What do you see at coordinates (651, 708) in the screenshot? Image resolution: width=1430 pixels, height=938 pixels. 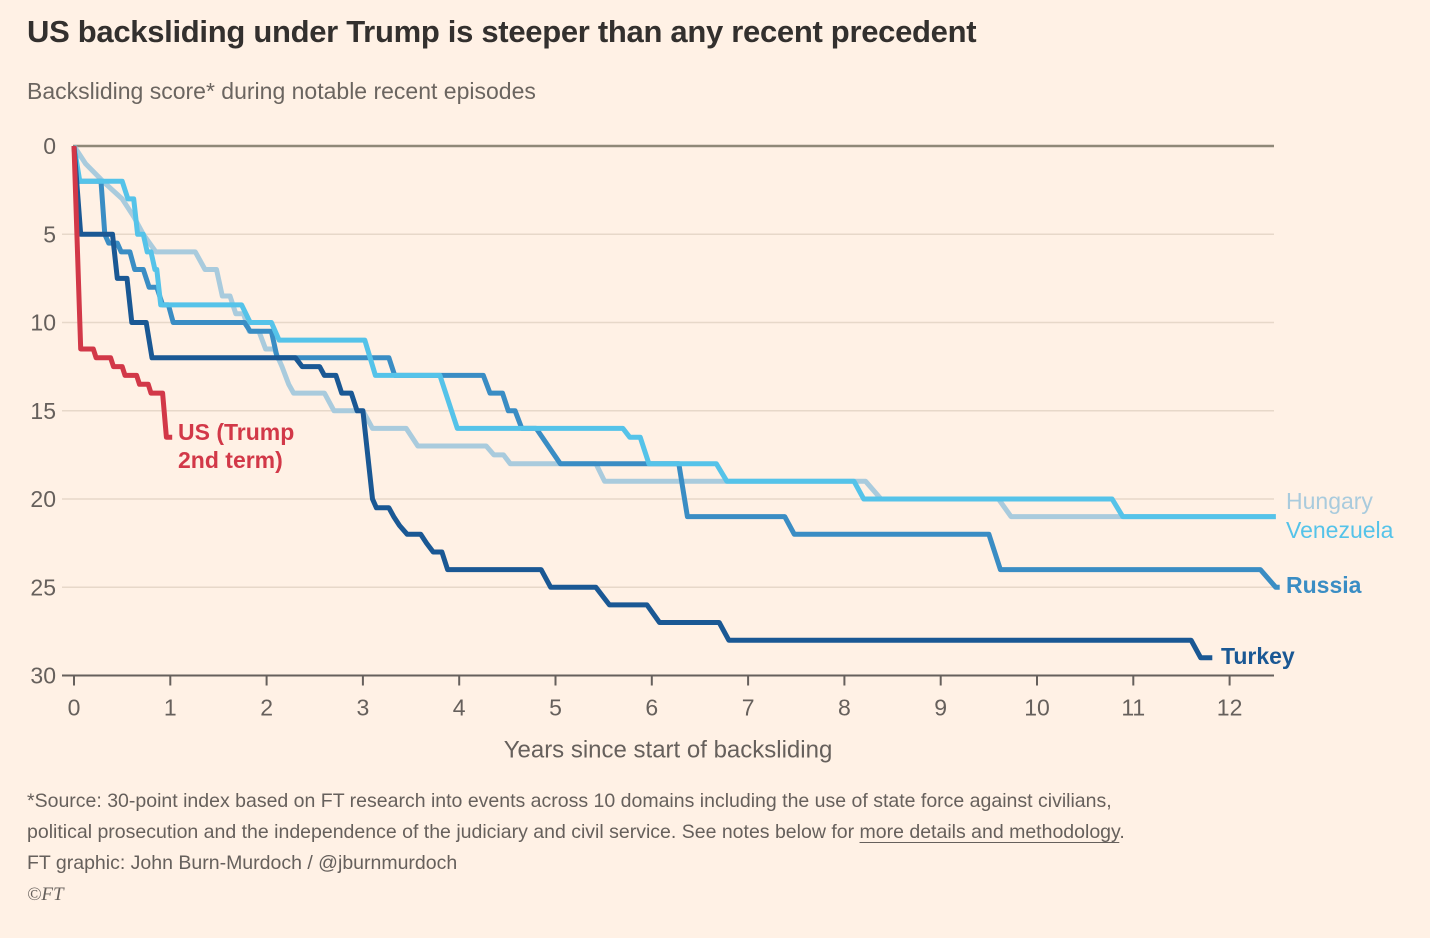 I see `x-tick-label-6: 6` at bounding box center [651, 708].